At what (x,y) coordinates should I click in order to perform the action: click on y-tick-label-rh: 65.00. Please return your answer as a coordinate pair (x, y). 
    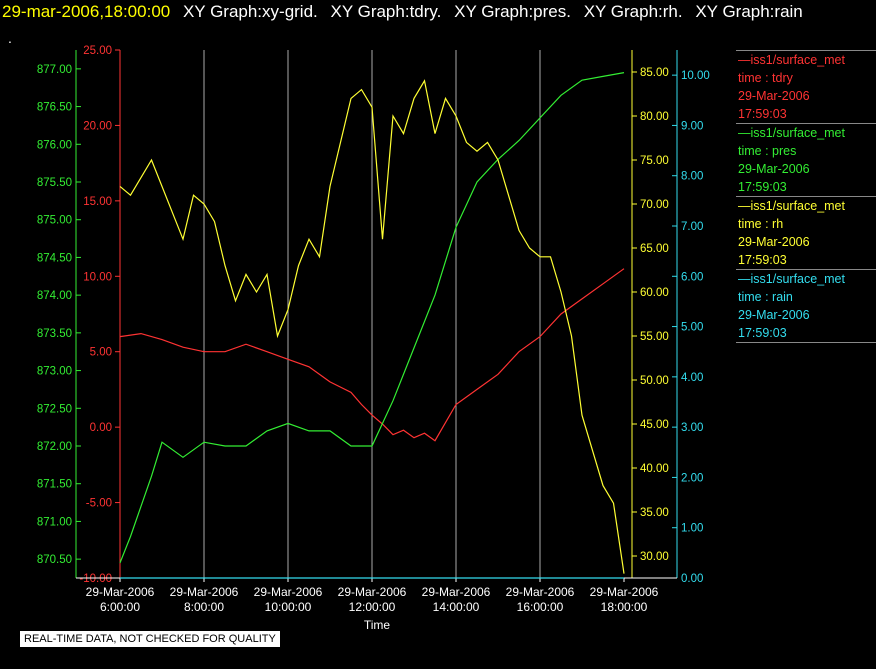
    Looking at the image, I should click on (654, 249).